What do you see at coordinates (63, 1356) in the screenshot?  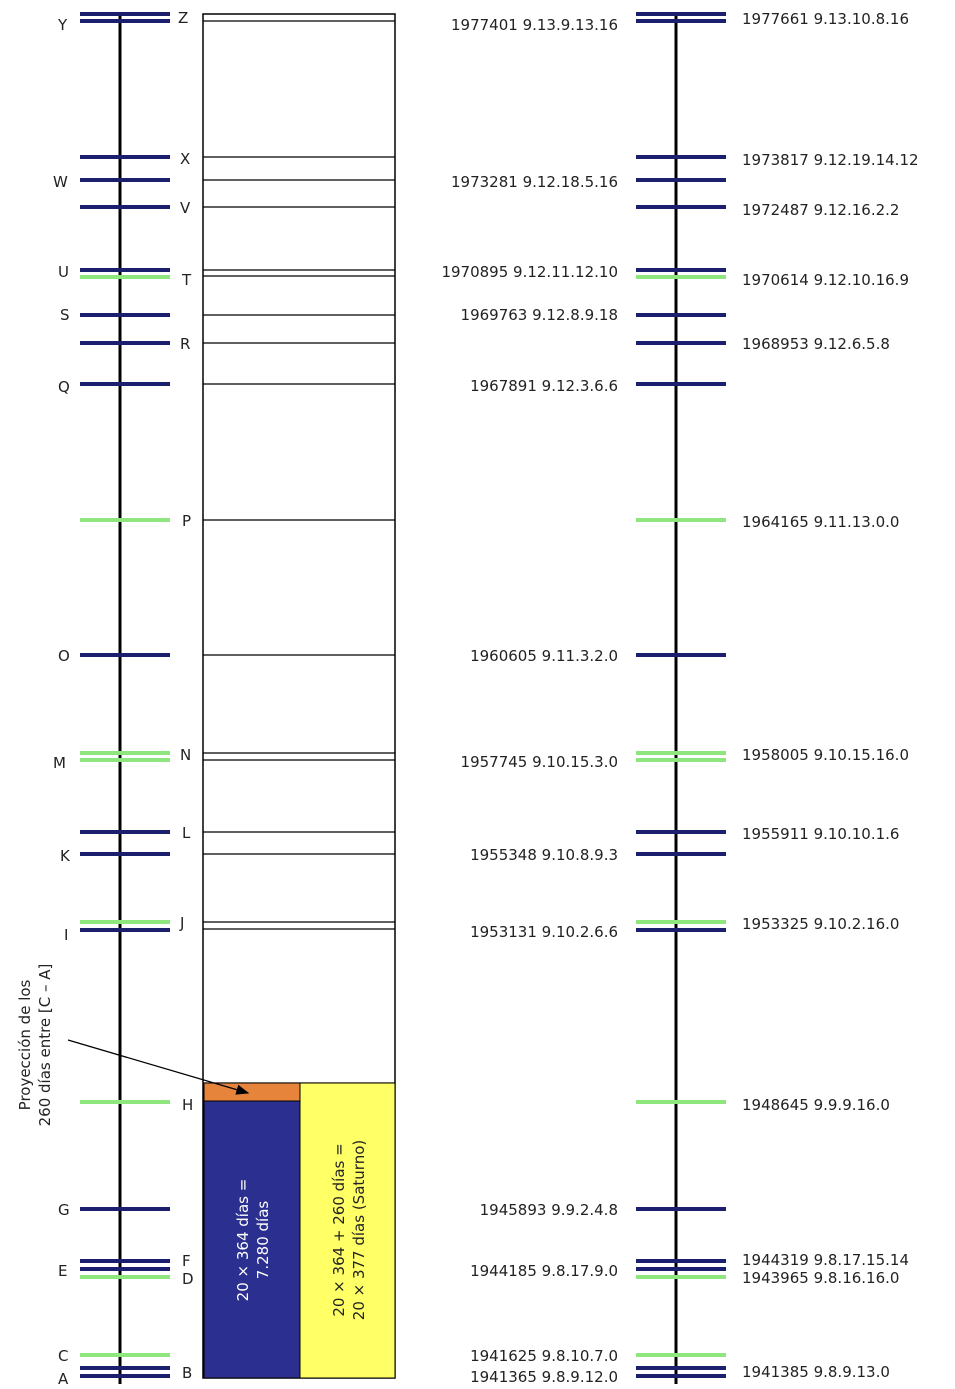 I see `label-c: C` at bounding box center [63, 1356].